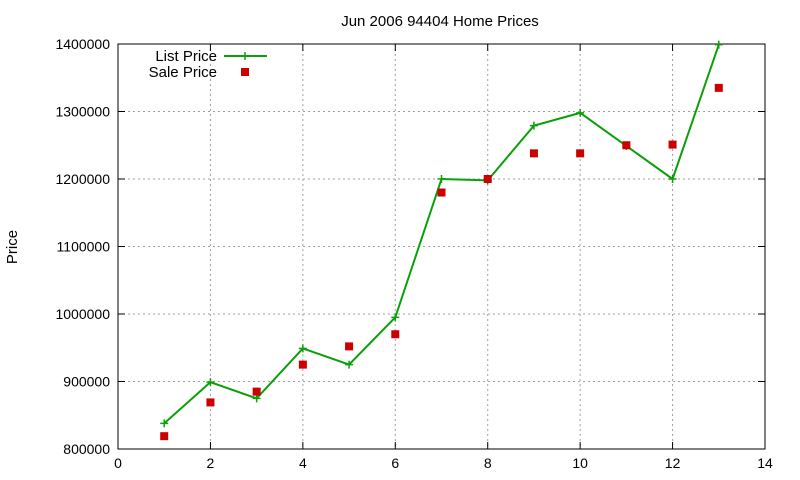  What do you see at coordinates (303, 463) in the screenshot?
I see `x-tick-label: 4` at bounding box center [303, 463].